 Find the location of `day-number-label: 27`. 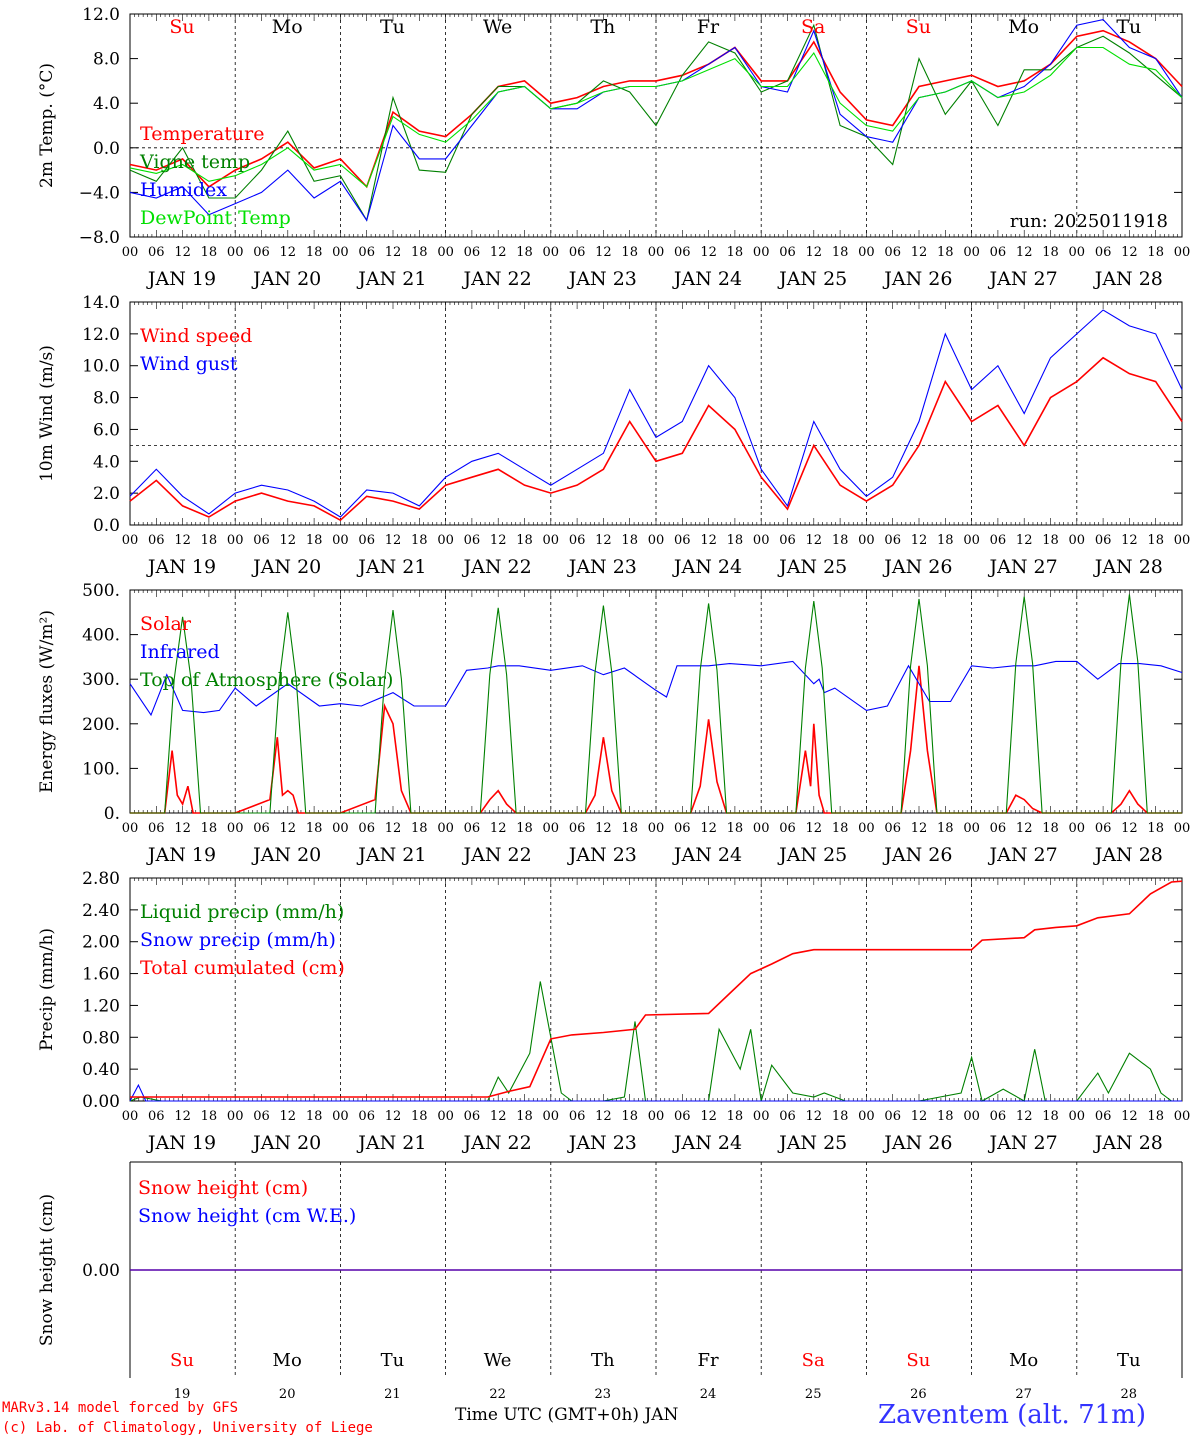

day-number-label: 27 is located at coordinates (1023, 1394).